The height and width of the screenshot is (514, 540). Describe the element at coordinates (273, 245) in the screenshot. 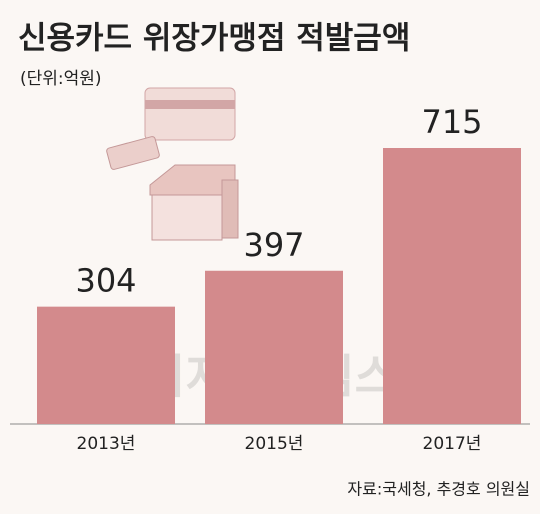

I see `data-label: 397` at that location.